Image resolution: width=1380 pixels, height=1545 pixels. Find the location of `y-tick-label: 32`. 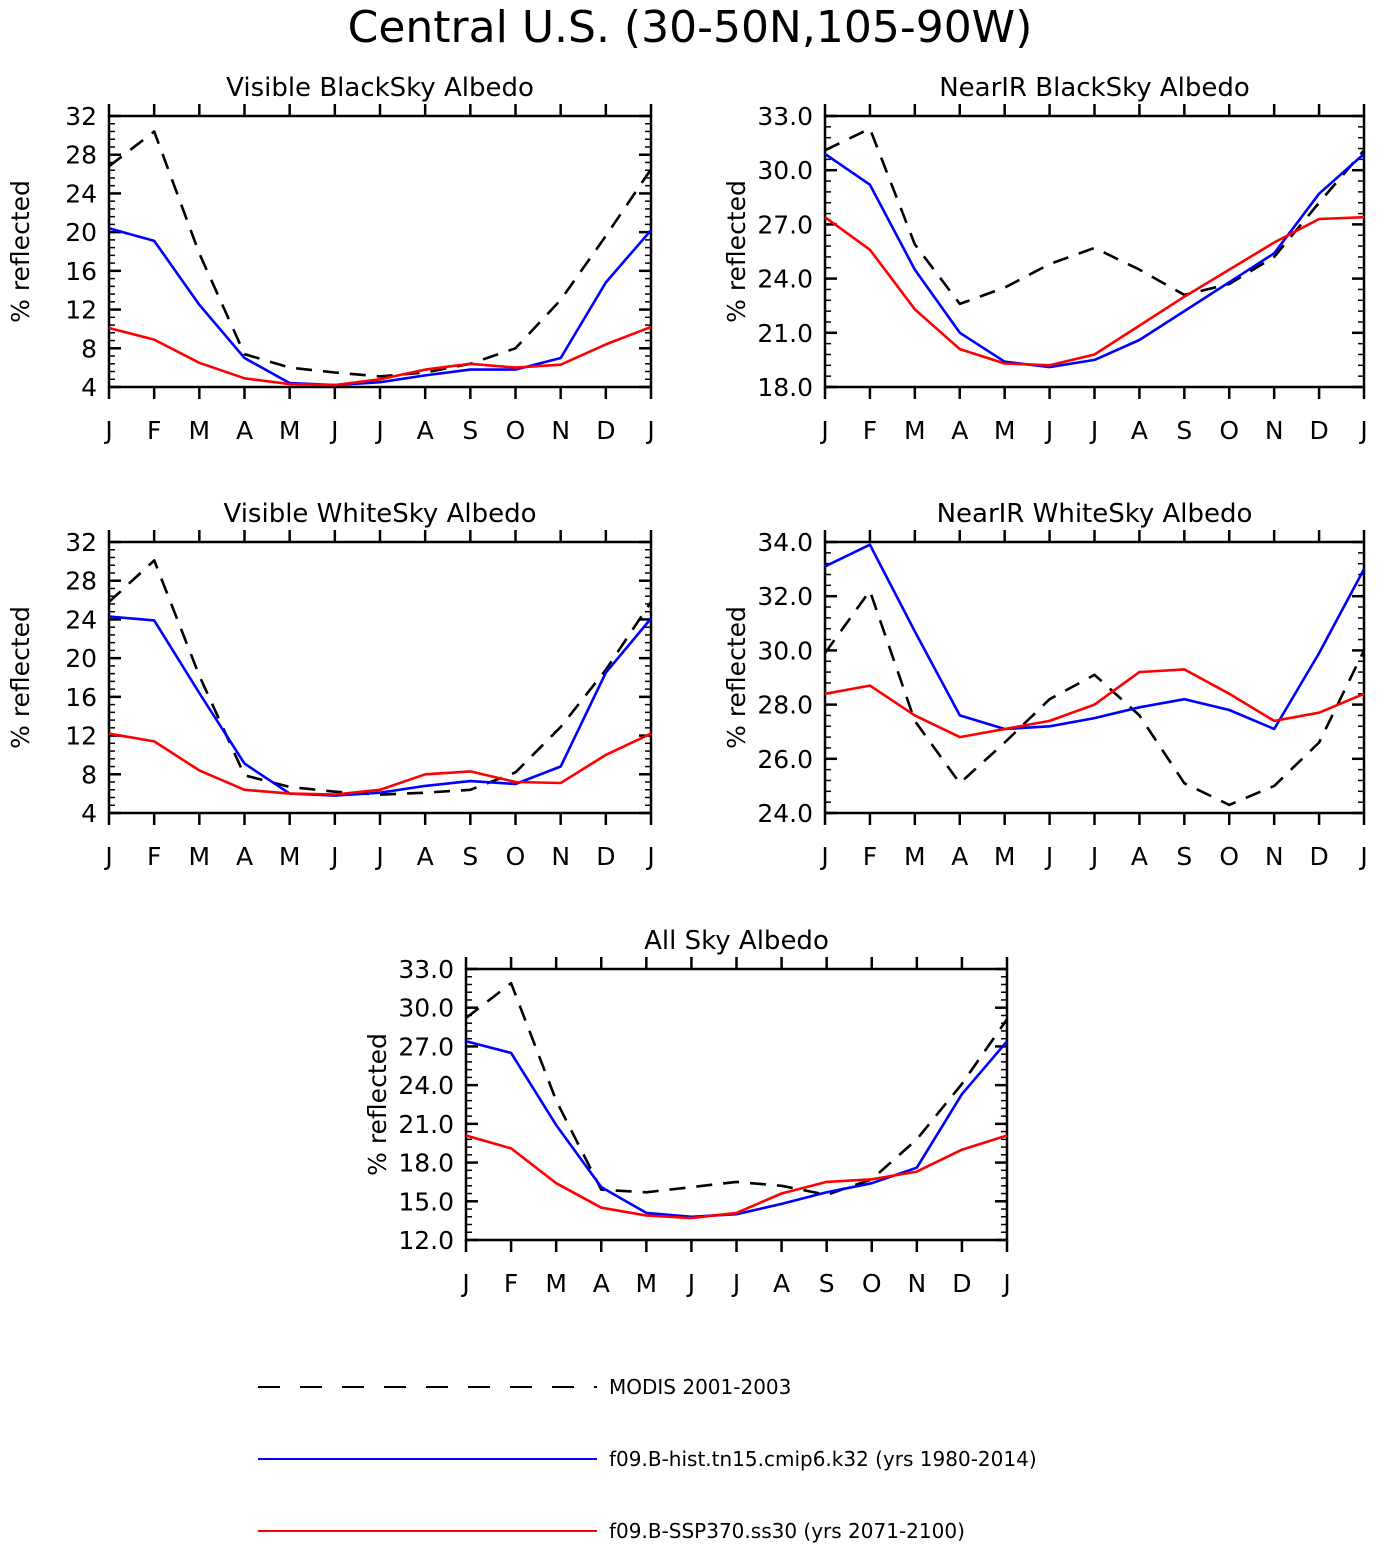

y-tick-label: 32 is located at coordinates (81, 542).